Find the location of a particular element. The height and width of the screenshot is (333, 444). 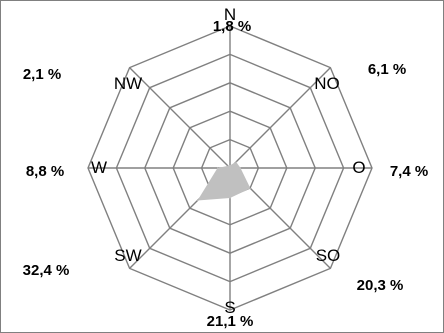

data-area is located at coordinates (224, 181).